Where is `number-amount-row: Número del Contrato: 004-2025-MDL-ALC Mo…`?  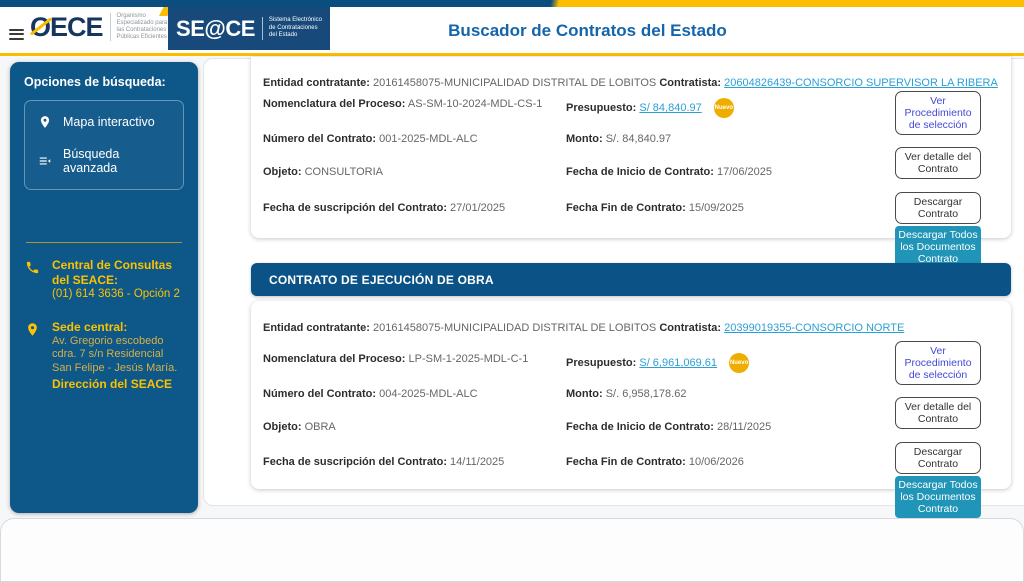
number-amount-row: Número del Contrato: 004-2025-MDL-ALC Mo… is located at coordinates (474, 394).